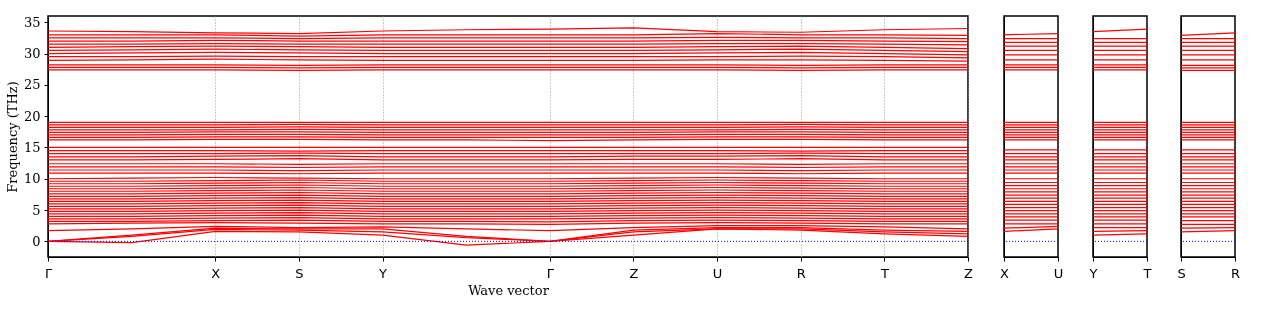 This screenshot has height=310, width=1282. I want to click on y-tick-label: 15, so click(32, 147).